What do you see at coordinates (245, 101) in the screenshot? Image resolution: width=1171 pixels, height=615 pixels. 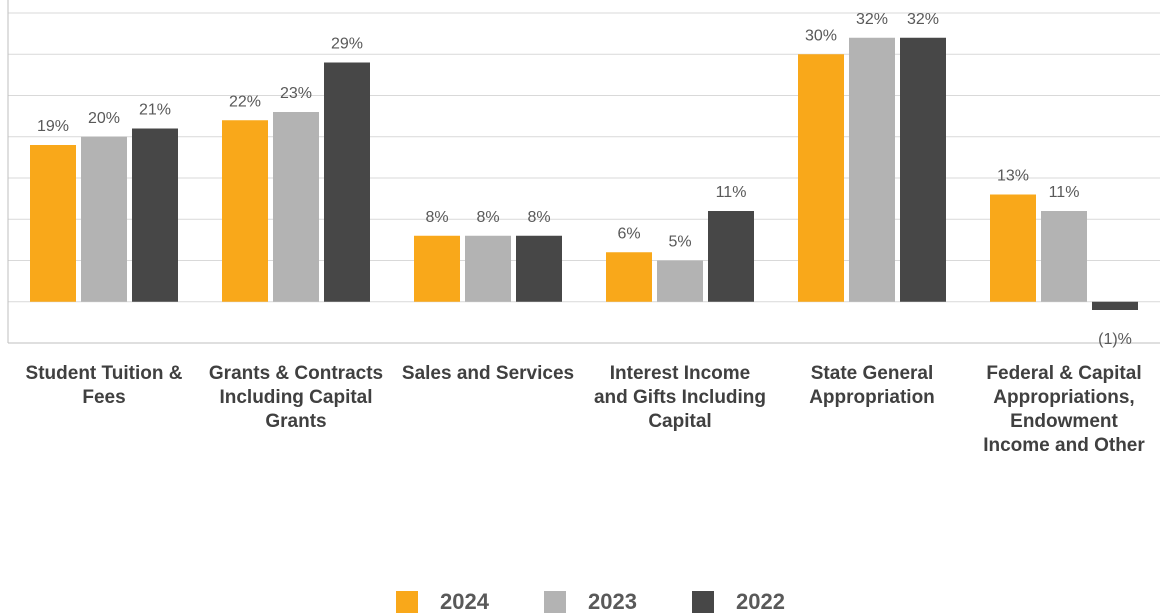 I see `data-label: 22%` at bounding box center [245, 101].